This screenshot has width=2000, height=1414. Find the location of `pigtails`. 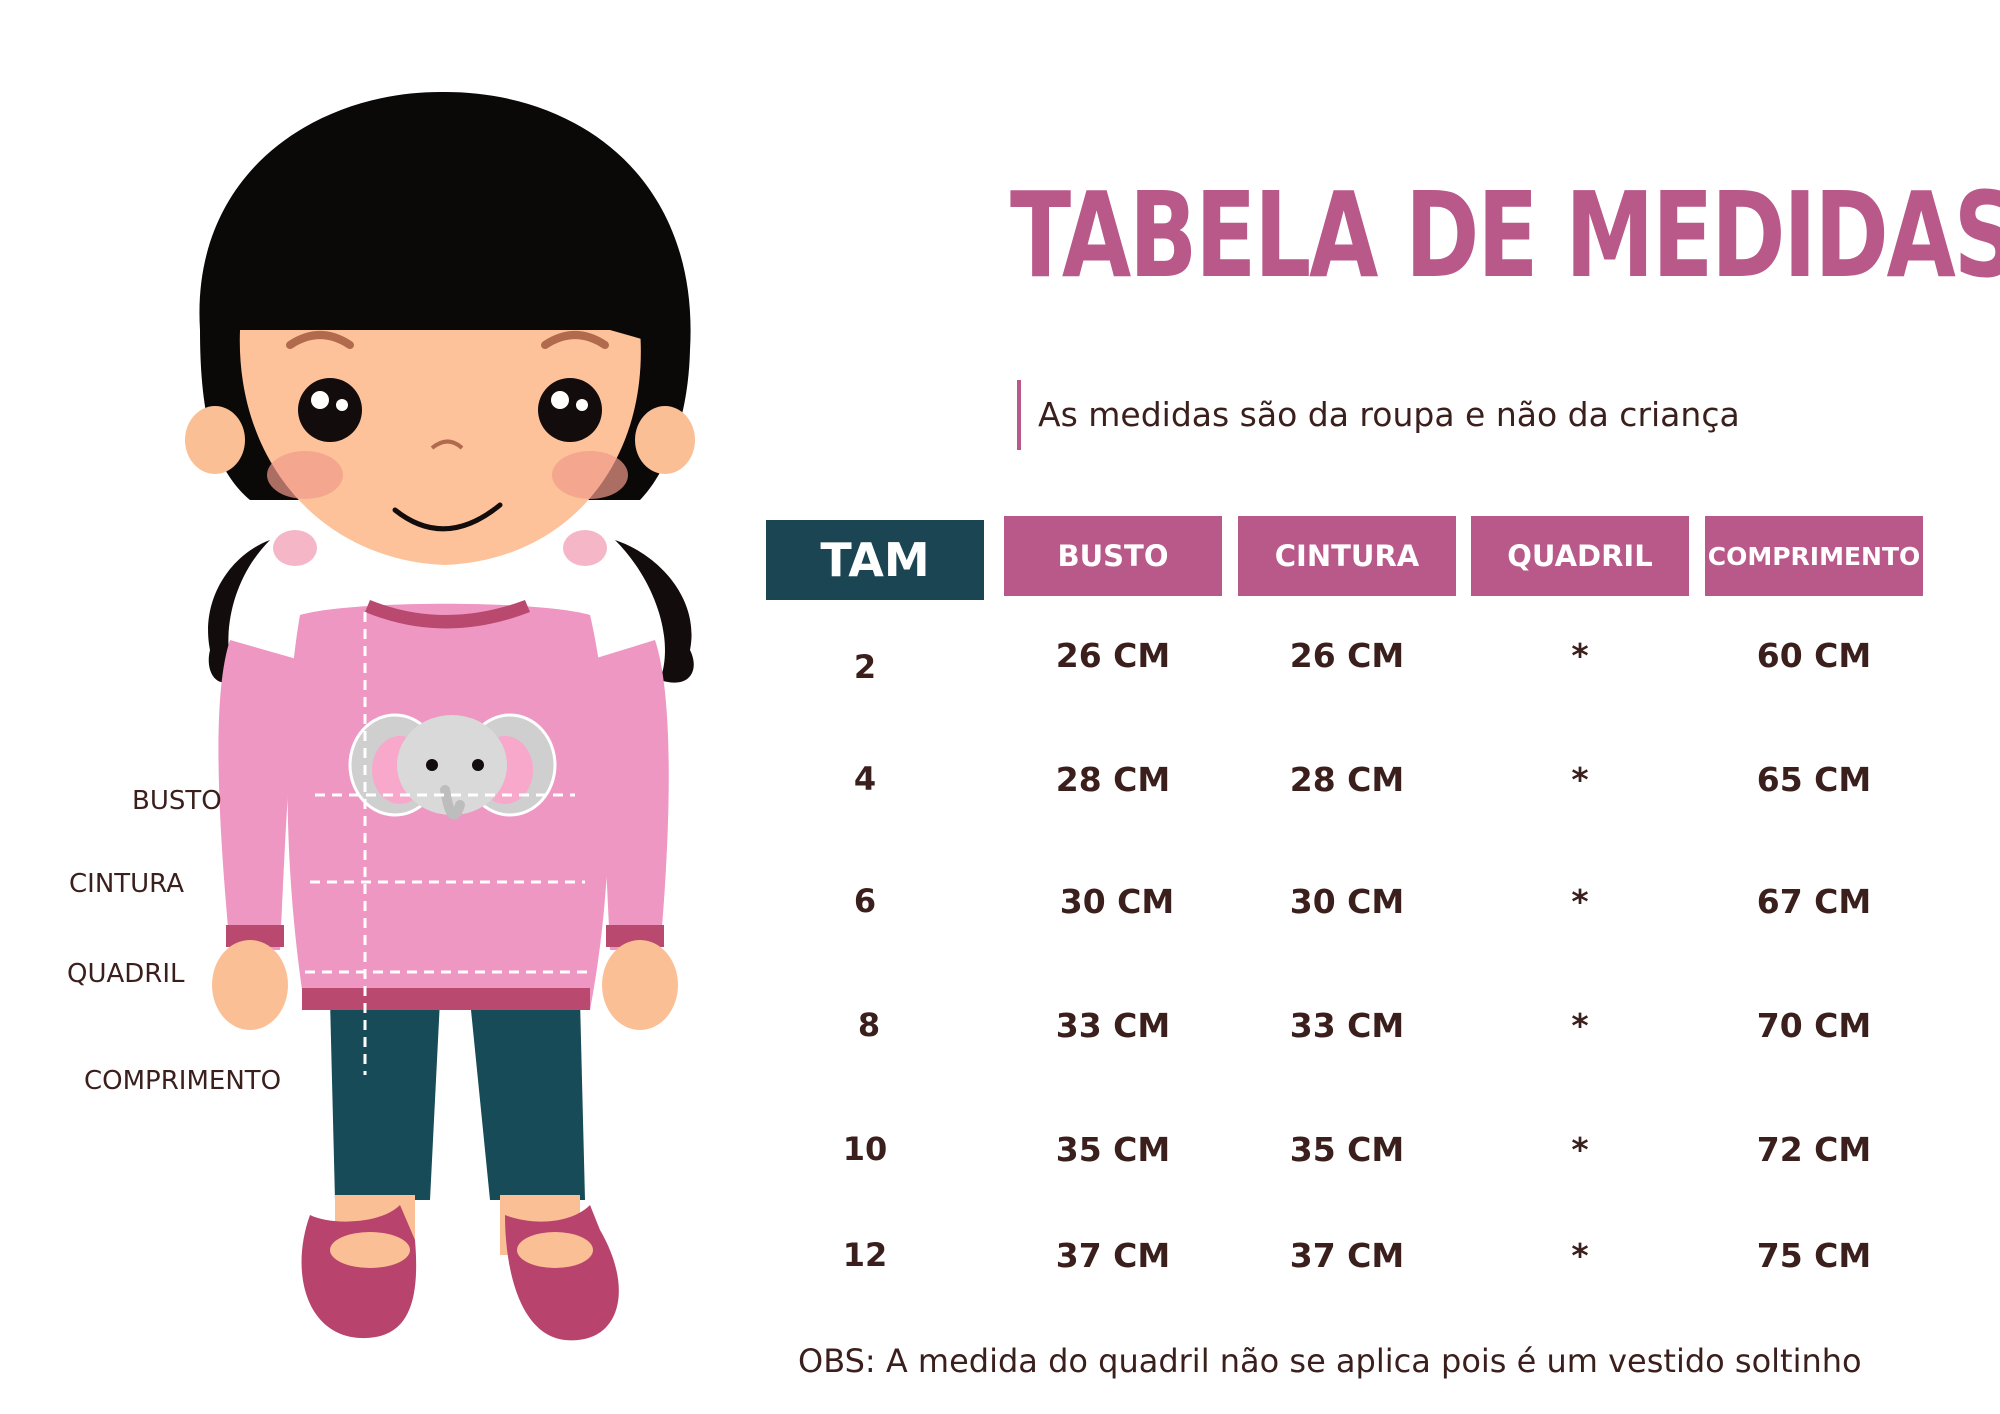

pigtails is located at coordinates (451, 606).